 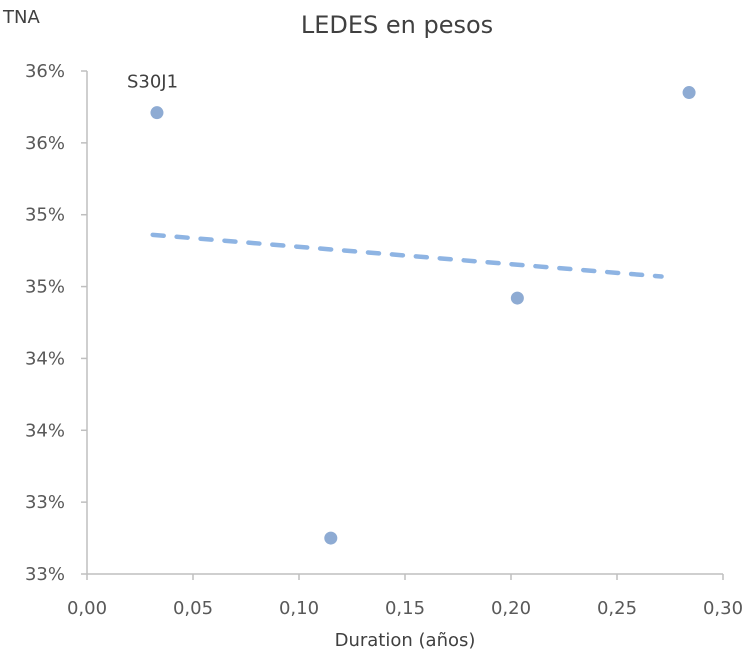 What do you see at coordinates (56, 323) in the screenshot?
I see `y-ticks: 33% 33% 34% 34% 35% 35% 36% 36%` at bounding box center [56, 323].